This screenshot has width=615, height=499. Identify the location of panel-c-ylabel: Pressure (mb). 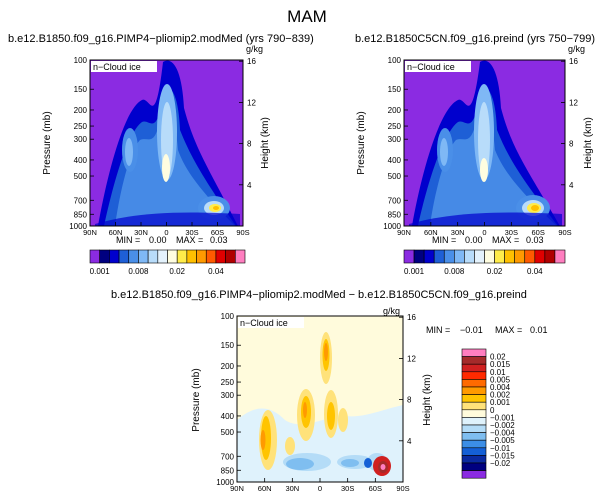
(196, 399).